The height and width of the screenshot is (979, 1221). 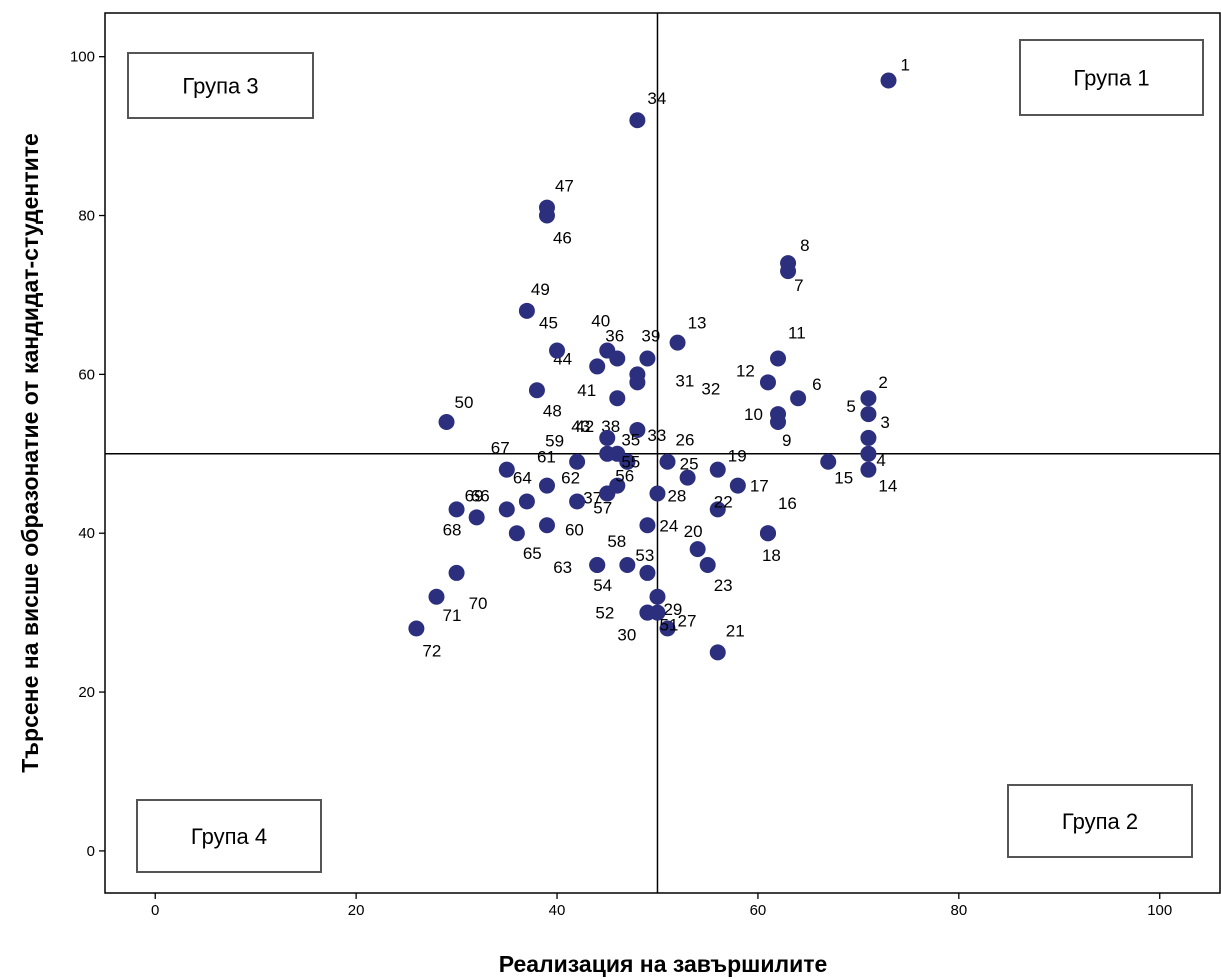 I want to click on y-tick-label: 0, so click(x=91, y=851).